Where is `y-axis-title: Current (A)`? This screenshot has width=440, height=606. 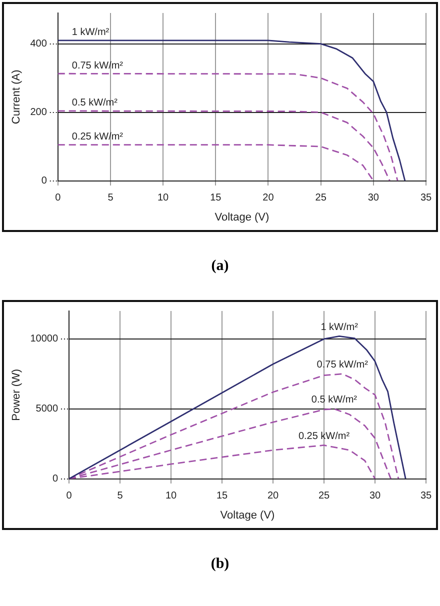
y-axis-title: Current (A) is located at coordinates (16, 97).